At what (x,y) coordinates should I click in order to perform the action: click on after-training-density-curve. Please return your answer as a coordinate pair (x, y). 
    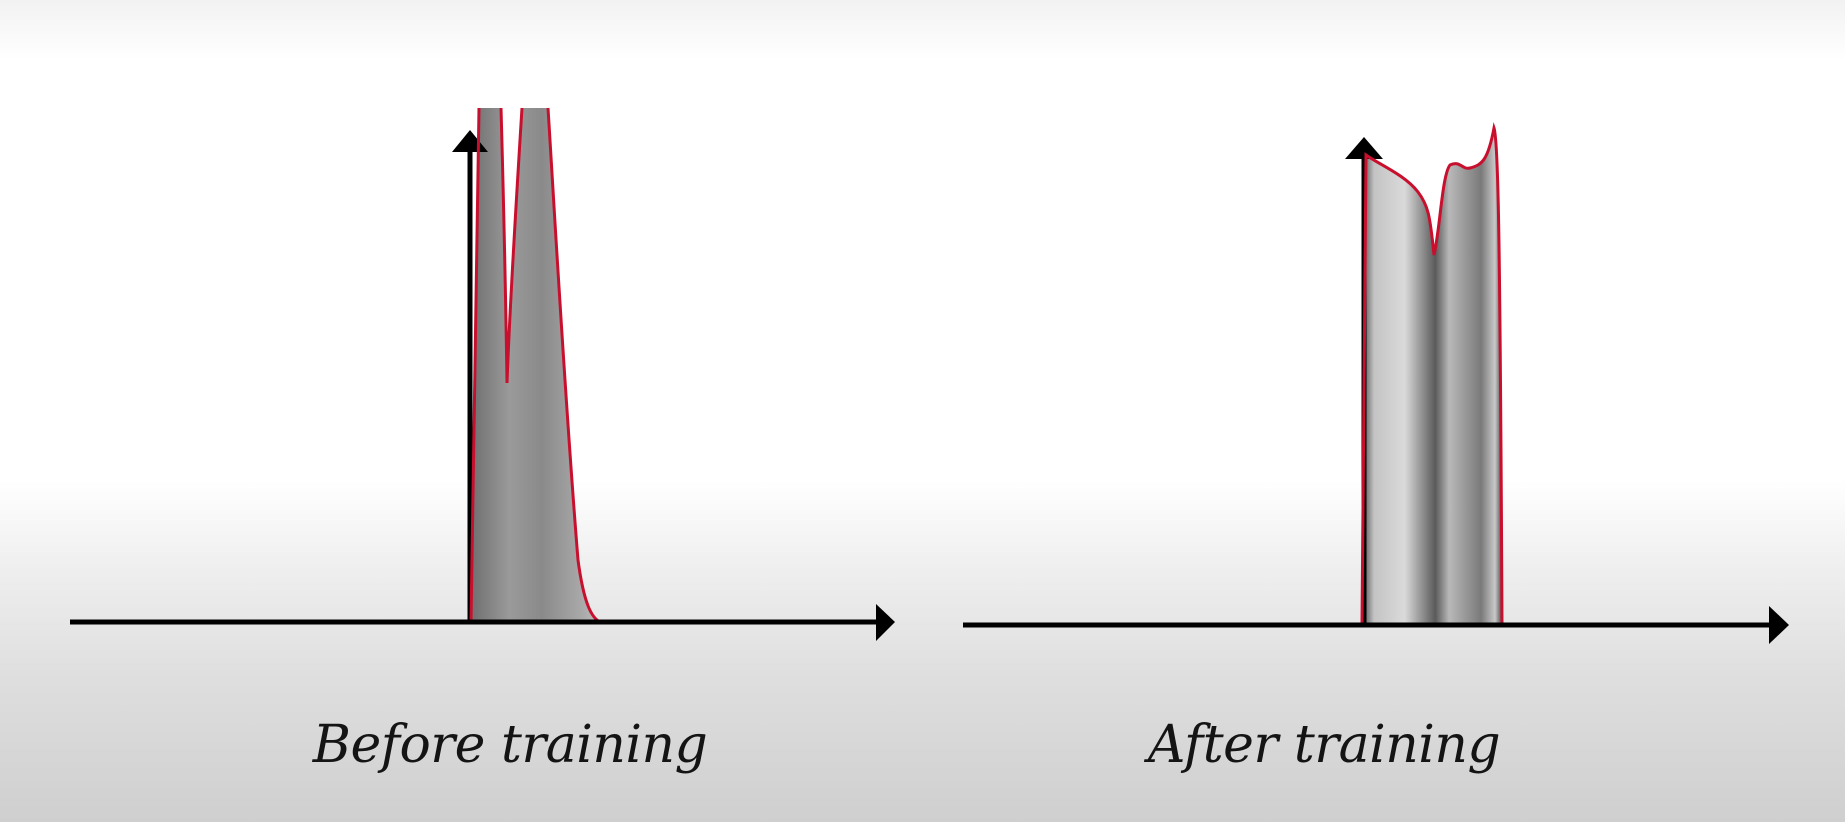
    Looking at the image, I should click on (1432, 373).